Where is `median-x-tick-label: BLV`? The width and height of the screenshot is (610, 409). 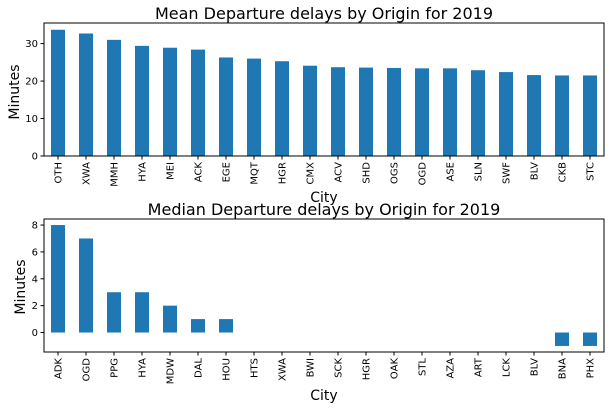 median-x-tick-label: BLV is located at coordinates (535, 367).